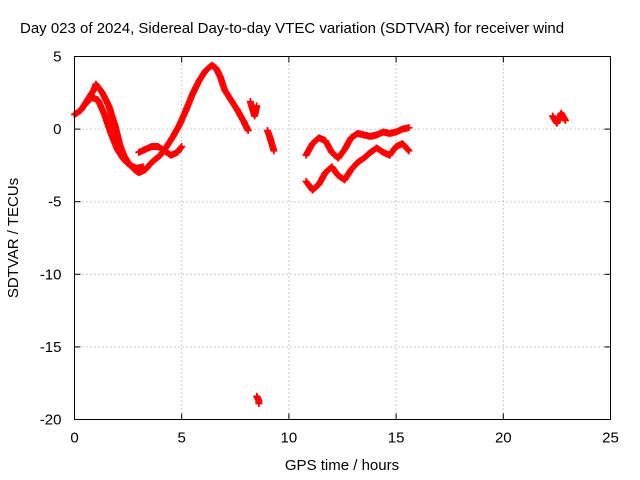  Describe the element at coordinates (74, 438) in the screenshot. I see `x-tick-label: 0` at that location.